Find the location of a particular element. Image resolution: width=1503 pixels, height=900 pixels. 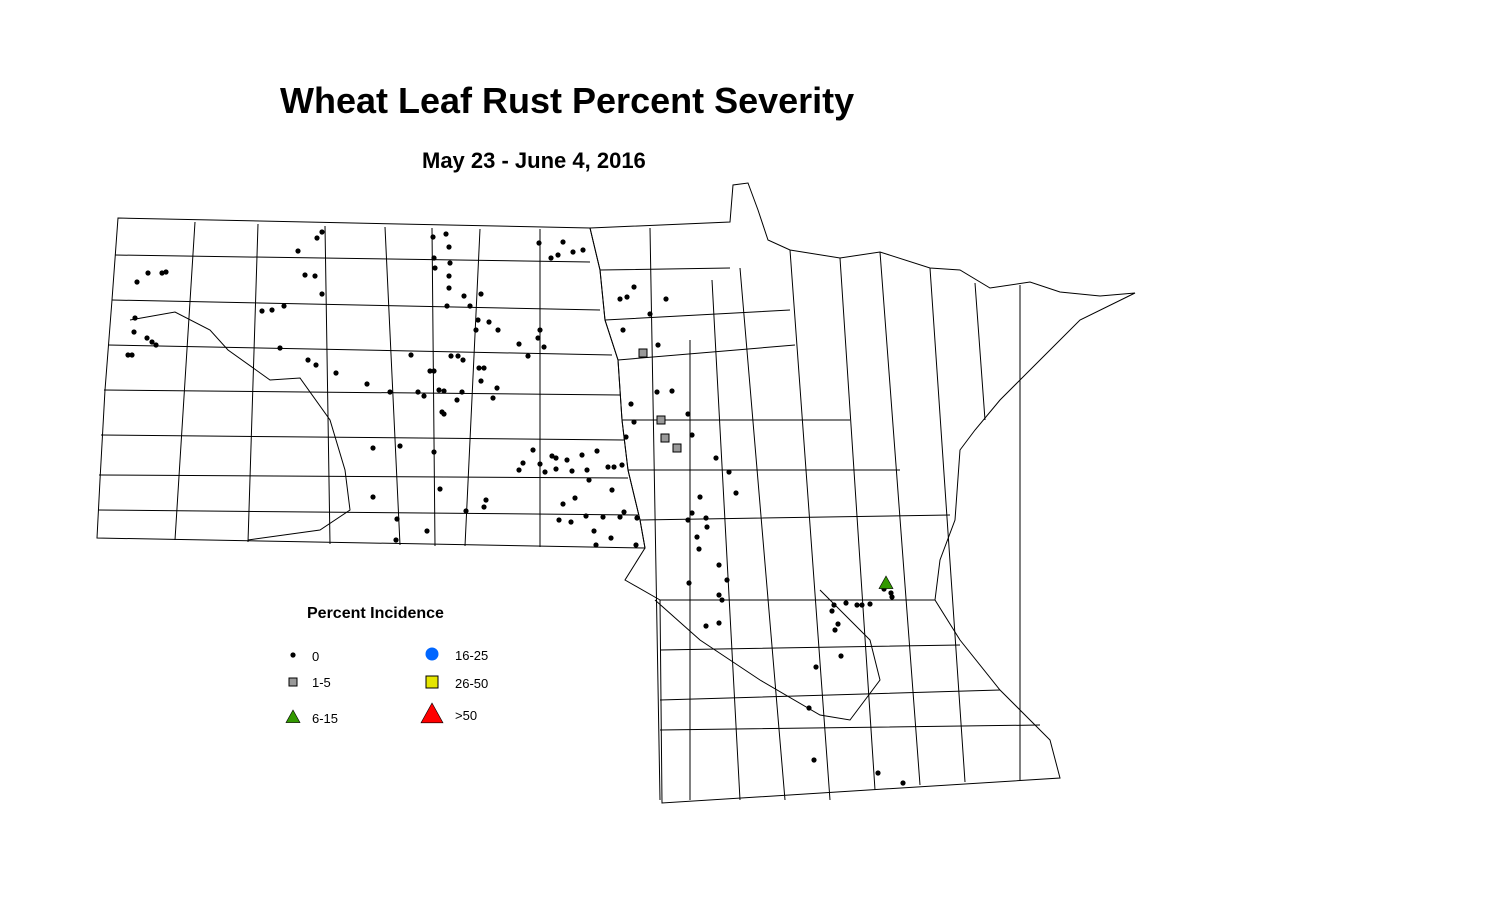

legend-label-1-5: 1-5 is located at coordinates (321, 682).